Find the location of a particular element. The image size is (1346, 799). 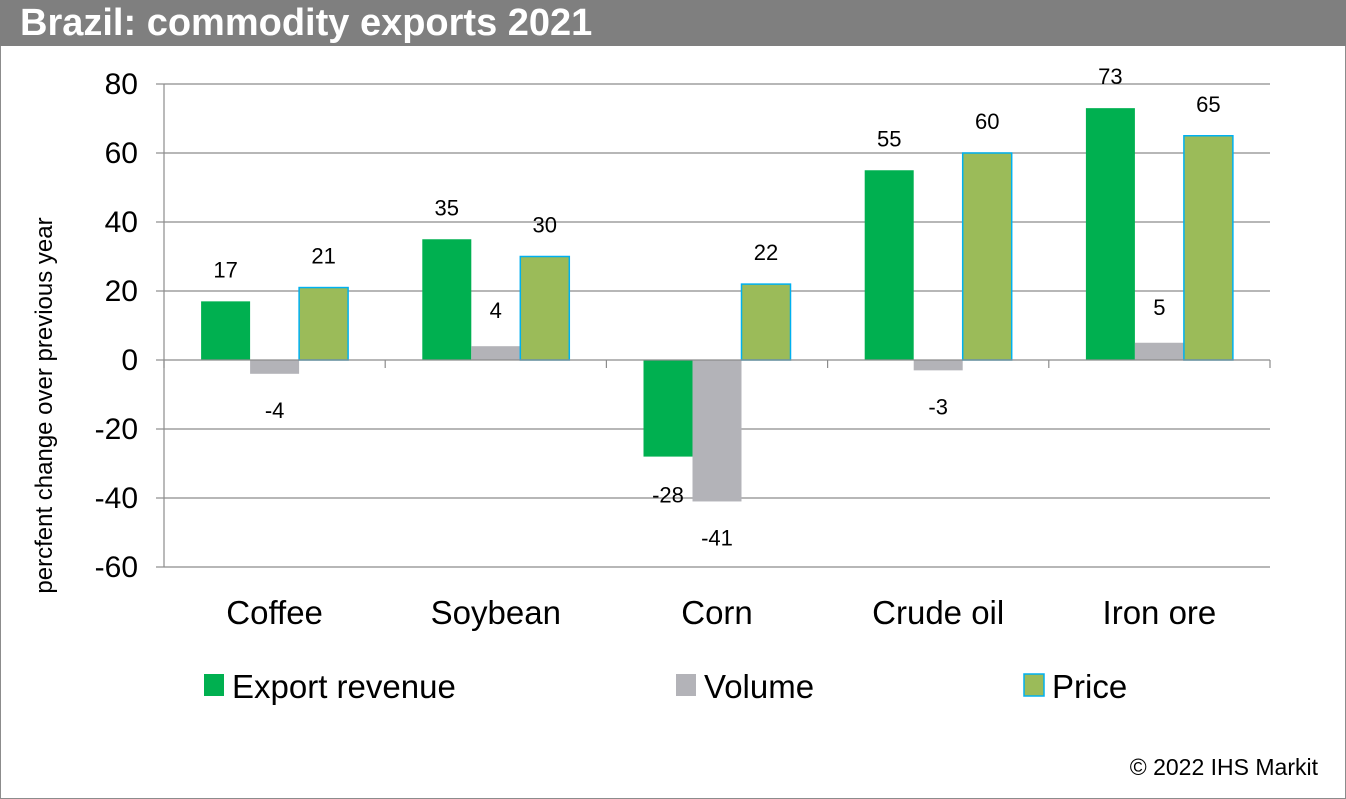

legend-swatch-price is located at coordinates (1034, 685).